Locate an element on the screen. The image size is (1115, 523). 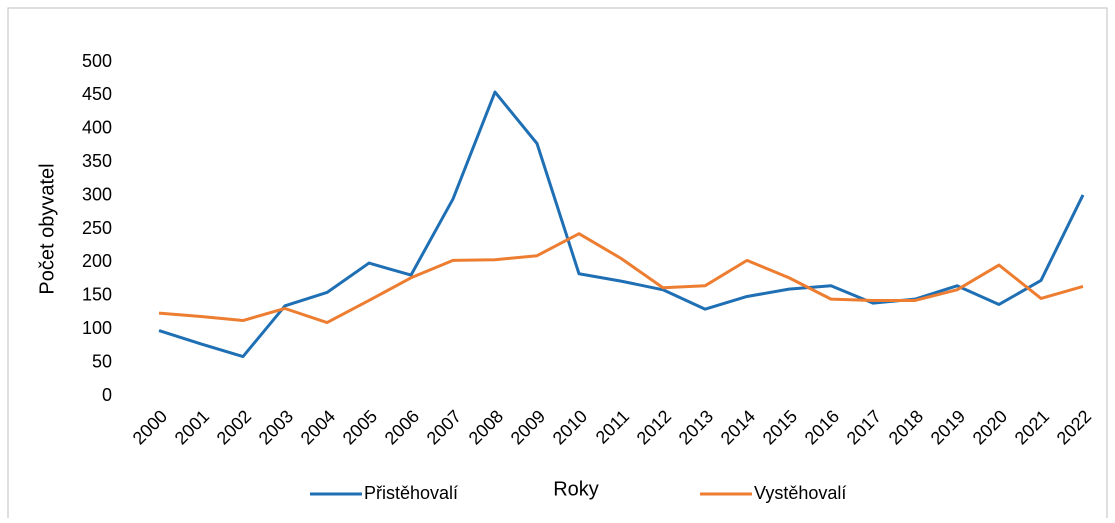
y-tick-label: 150 is located at coordinates (97, 295).